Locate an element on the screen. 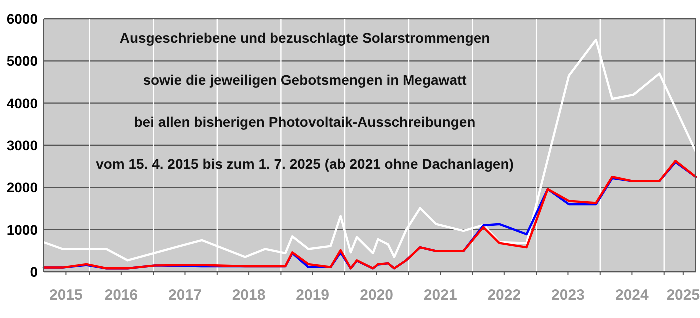 The height and width of the screenshot is (318, 700). y-tick-label: 5000 is located at coordinates (22, 61).